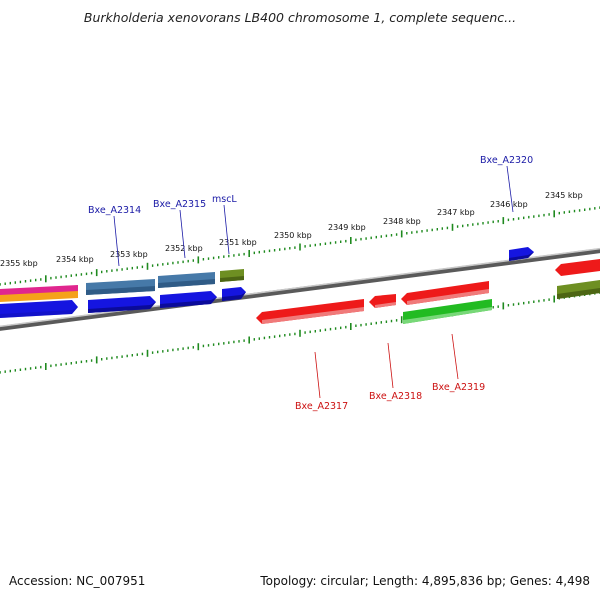 The width and height of the screenshot is (600, 600). What do you see at coordinates (129, 254) in the screenshot?
I see `kbp-label: 2353 kbp` at bounding box center [129, 254].